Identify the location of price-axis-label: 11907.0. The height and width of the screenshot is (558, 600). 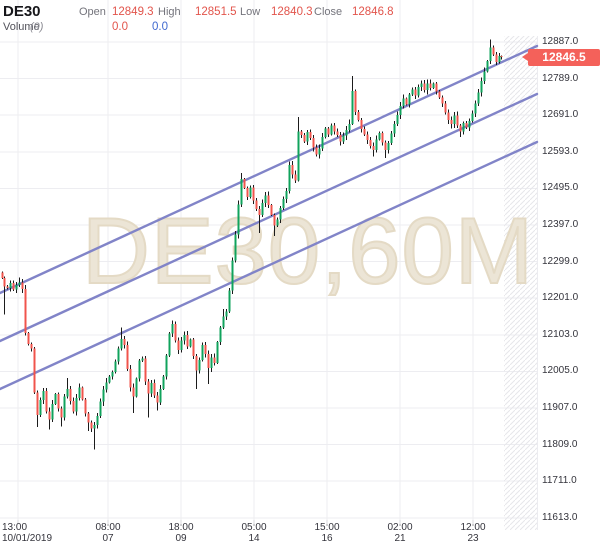
(560, 408).